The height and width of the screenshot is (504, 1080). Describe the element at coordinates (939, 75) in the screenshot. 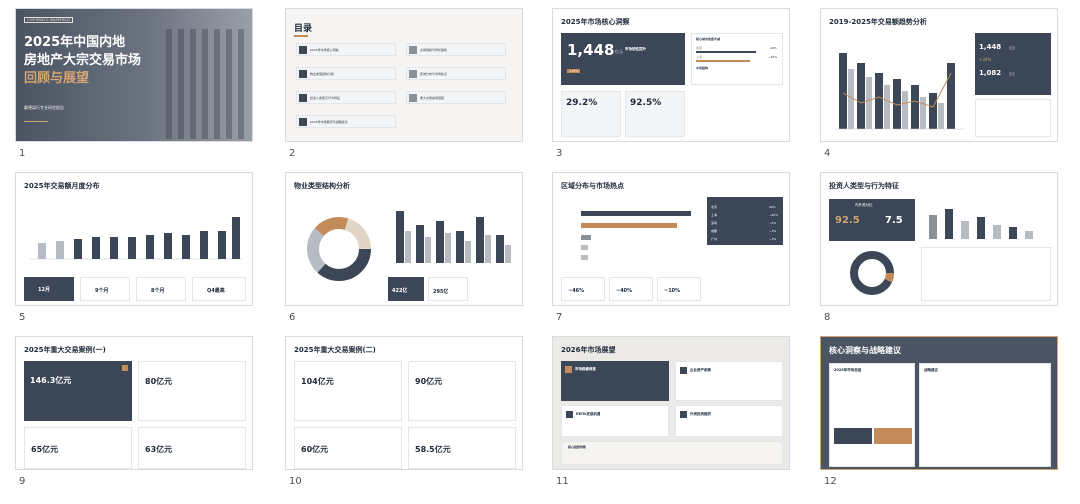

I see `slide-thumbnail-4: 2019-2025年交易额趋势分析 1,448 亿元 +34% 1,082 亿元` at that location.